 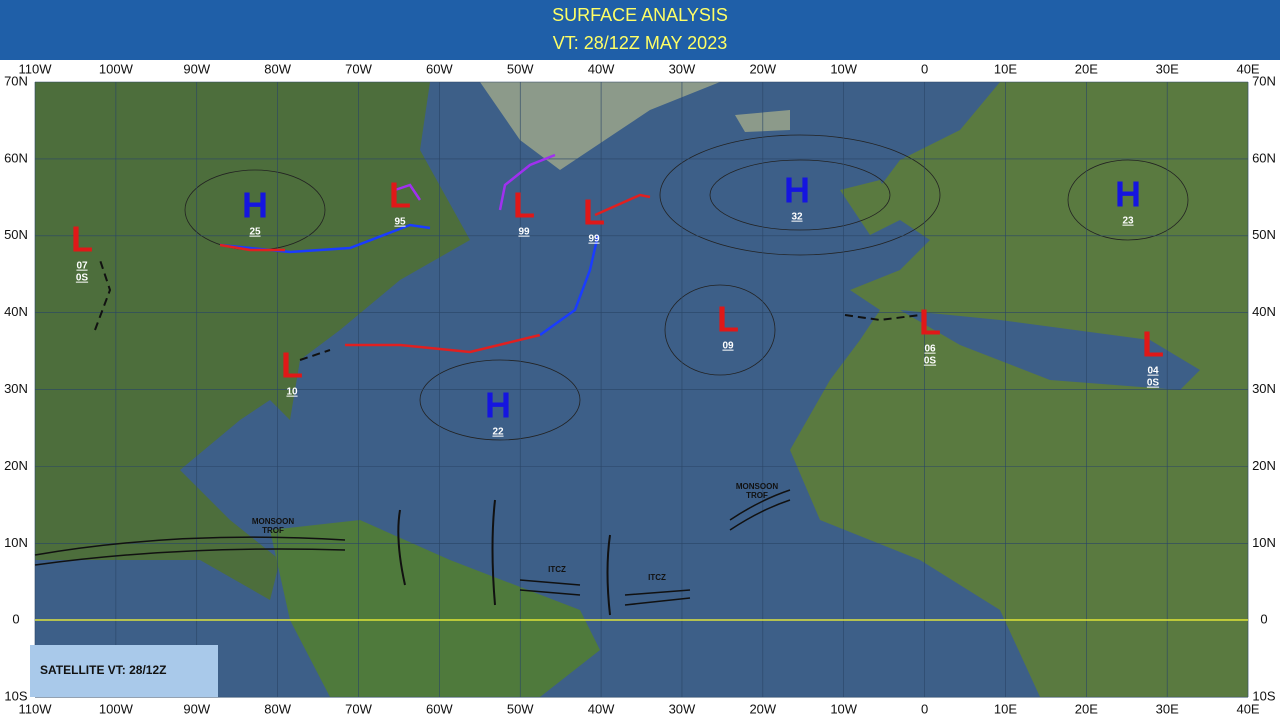 What do you see at coordinates (255, 232) in the screenshot?
I see `pressure-value: 25` at bounding box center [255, 232].